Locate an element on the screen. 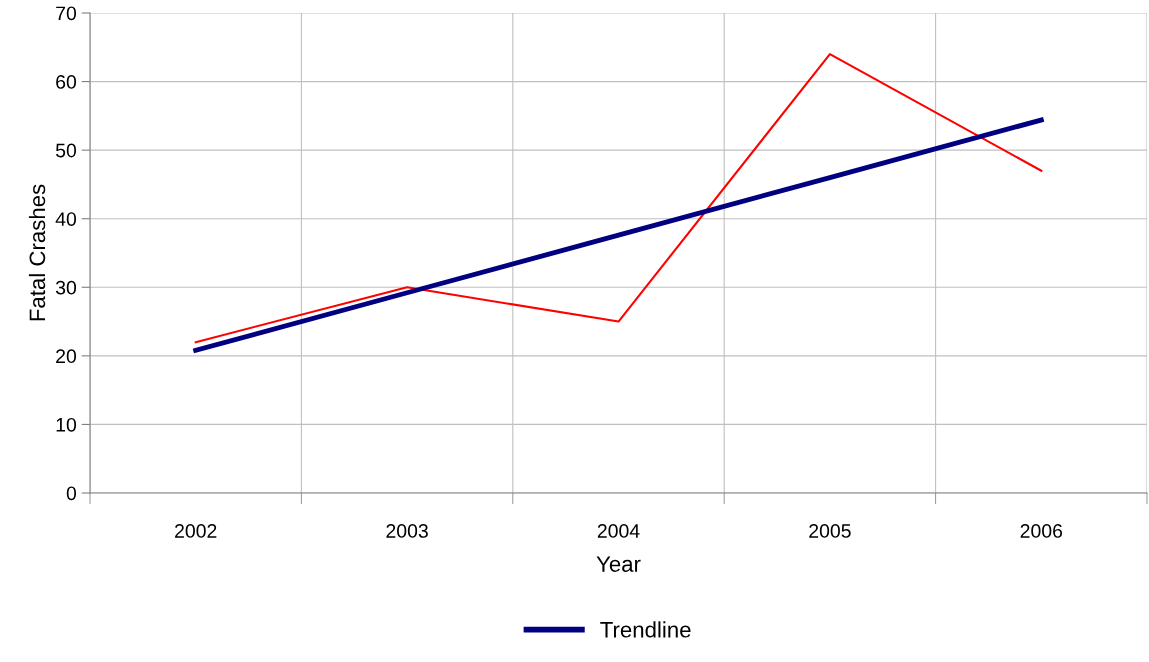  x-tick-label: 2006 is located at coordinates (1041, 531).